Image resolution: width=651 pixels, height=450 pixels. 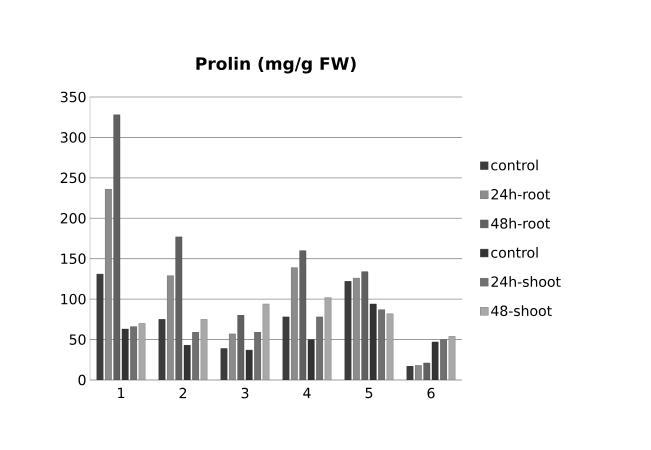 What do you see at coordinates (183, 393) in the screenshot?
I see `x-tick-label: 2` at bounding box center [183, 393].